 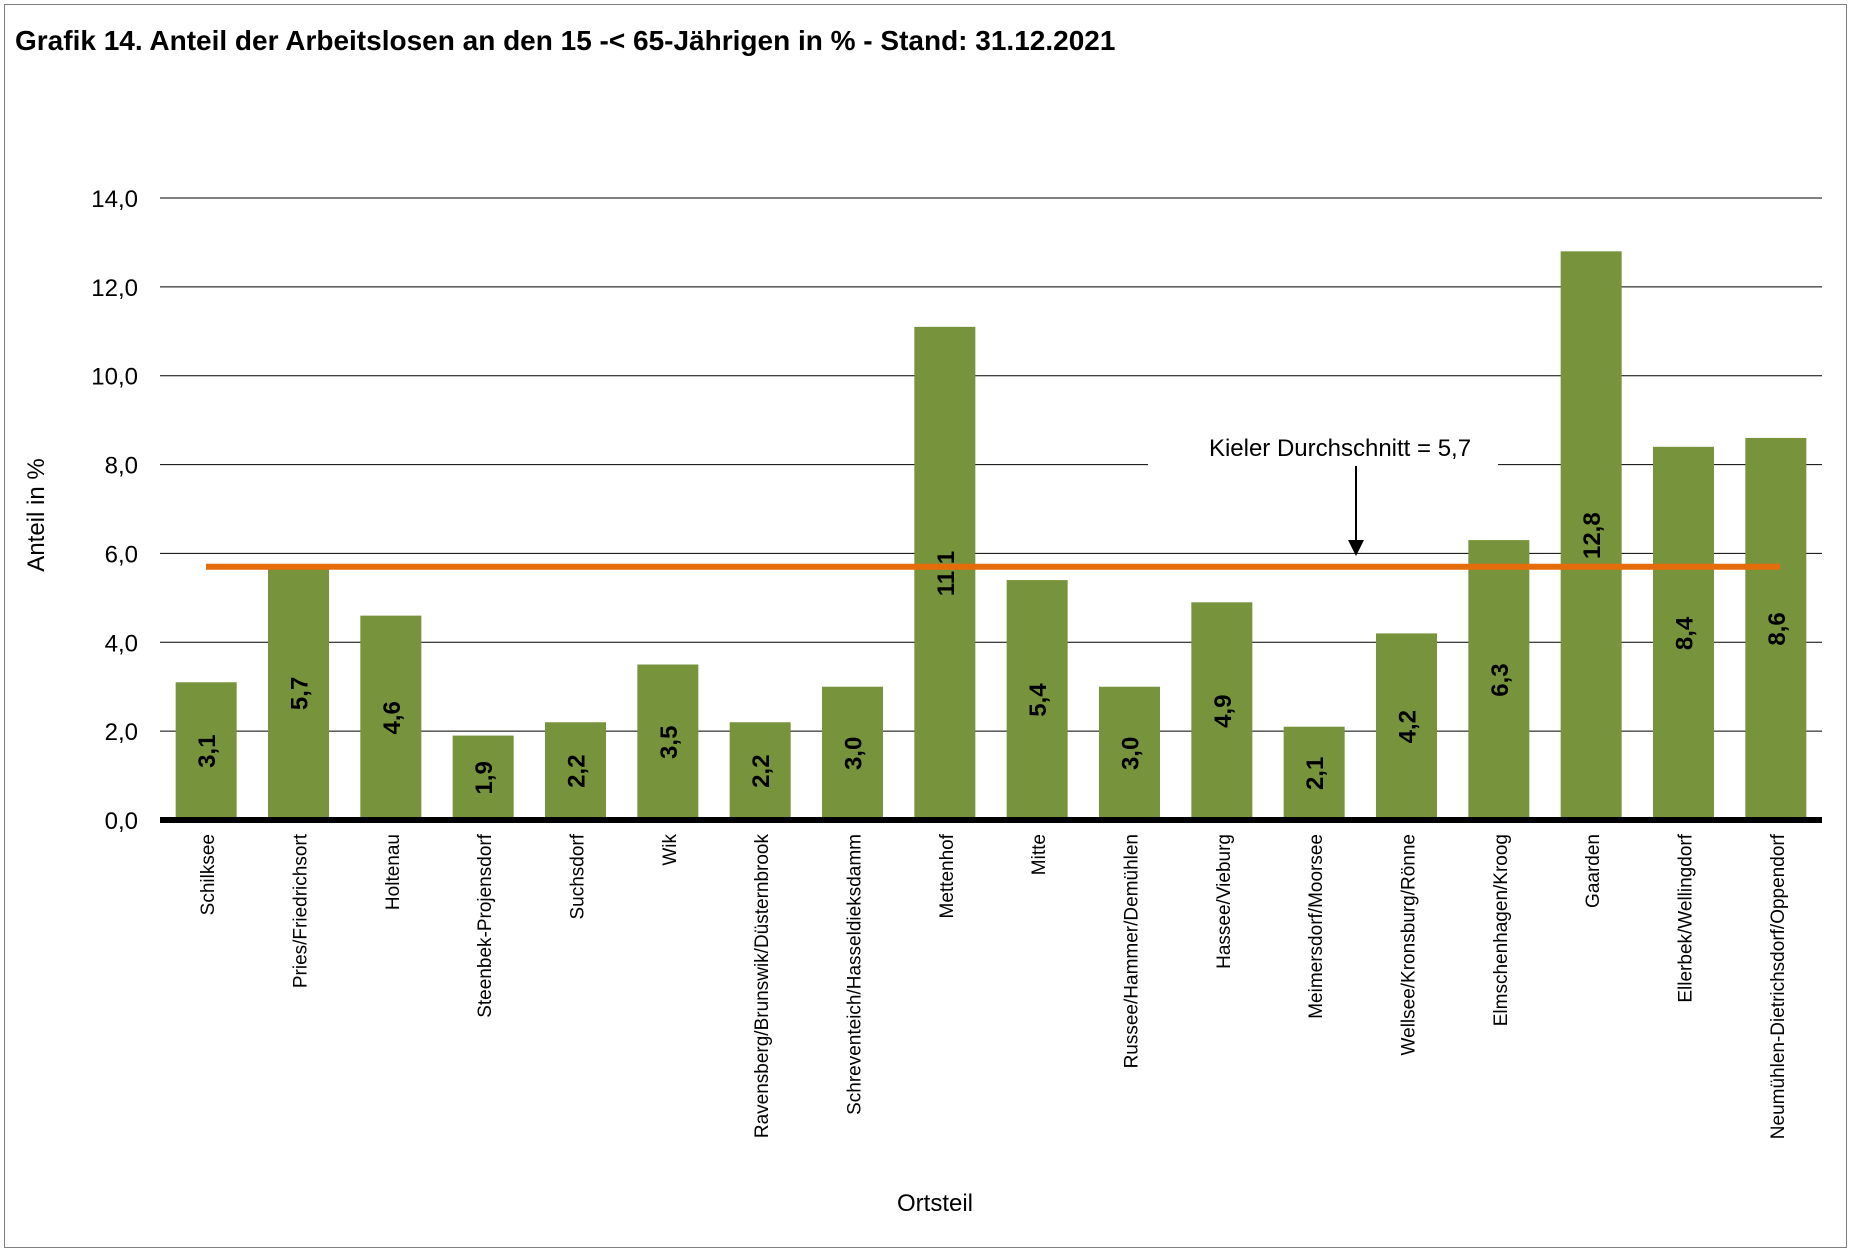 What do you see at coordinates (393, 872) in the screenshot?
I see `x-tick-label: Holtenau` at bounding box center [393, 872].